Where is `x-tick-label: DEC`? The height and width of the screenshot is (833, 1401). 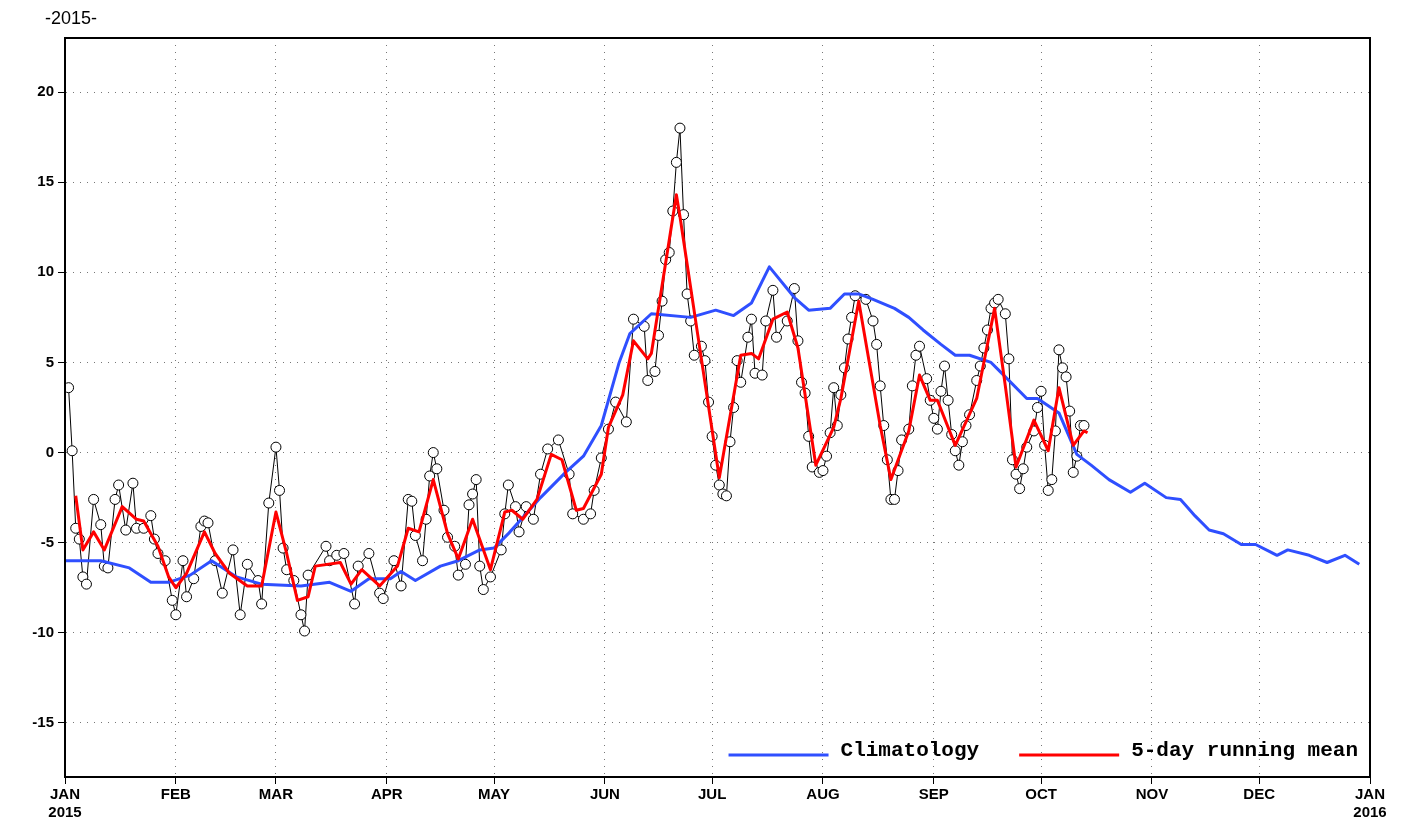
x-tick-label: DEC is located at coordinates (1259, 794).